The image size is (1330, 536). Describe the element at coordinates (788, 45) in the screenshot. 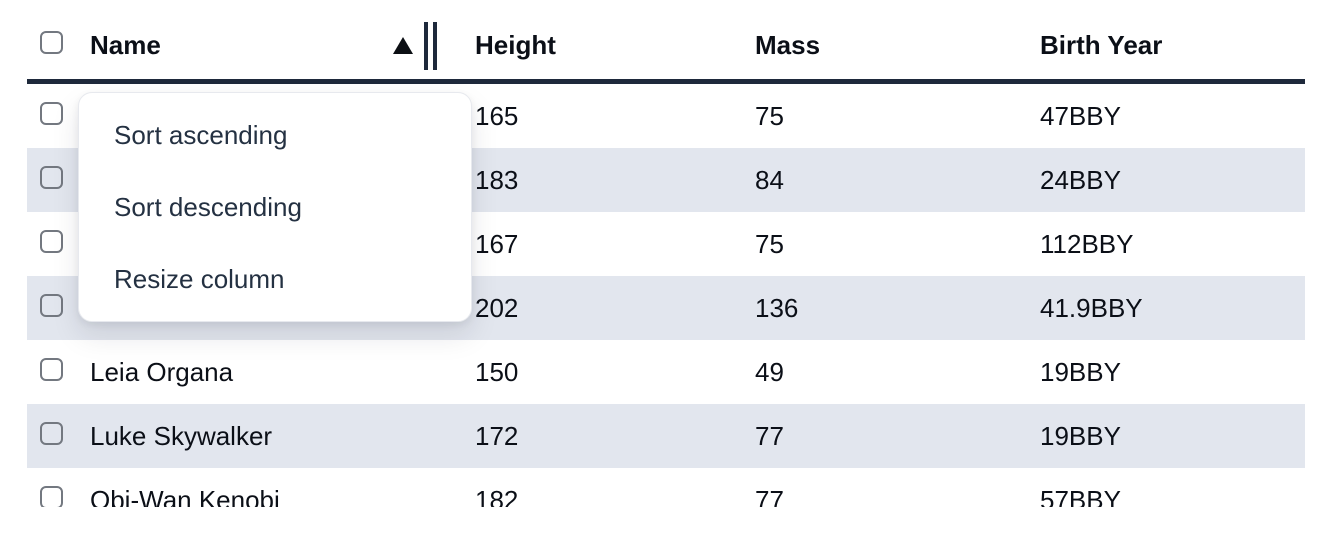

I see `column-header-mass: Mass` at that location.